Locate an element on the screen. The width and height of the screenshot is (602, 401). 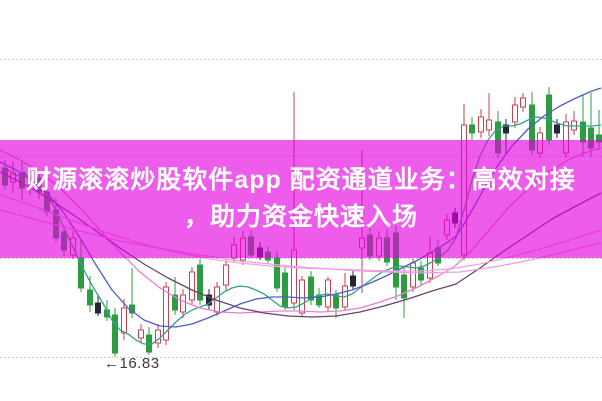
promo-banner-line1: 财源滚滚炒股软件app 配资通道业务：高效对接 is located at coordinates (301, 180).